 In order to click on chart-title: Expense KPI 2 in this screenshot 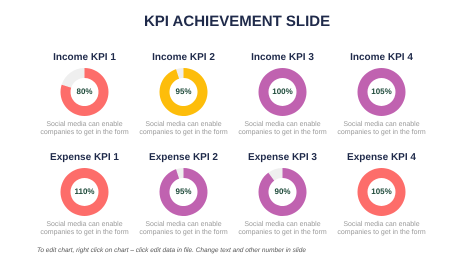, I will do `click(183, 157)`.